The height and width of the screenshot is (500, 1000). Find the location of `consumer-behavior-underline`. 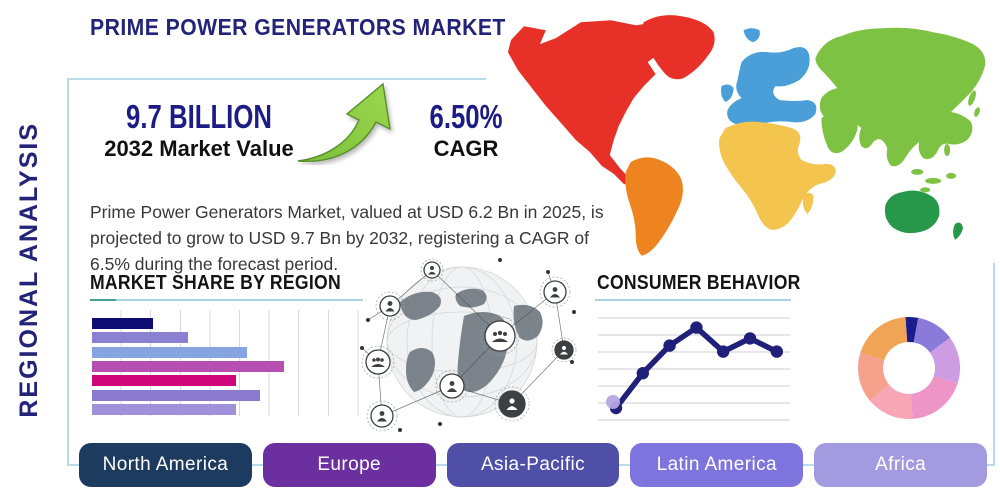

consumer-behavior-underline is located at coordinates (693, 300).